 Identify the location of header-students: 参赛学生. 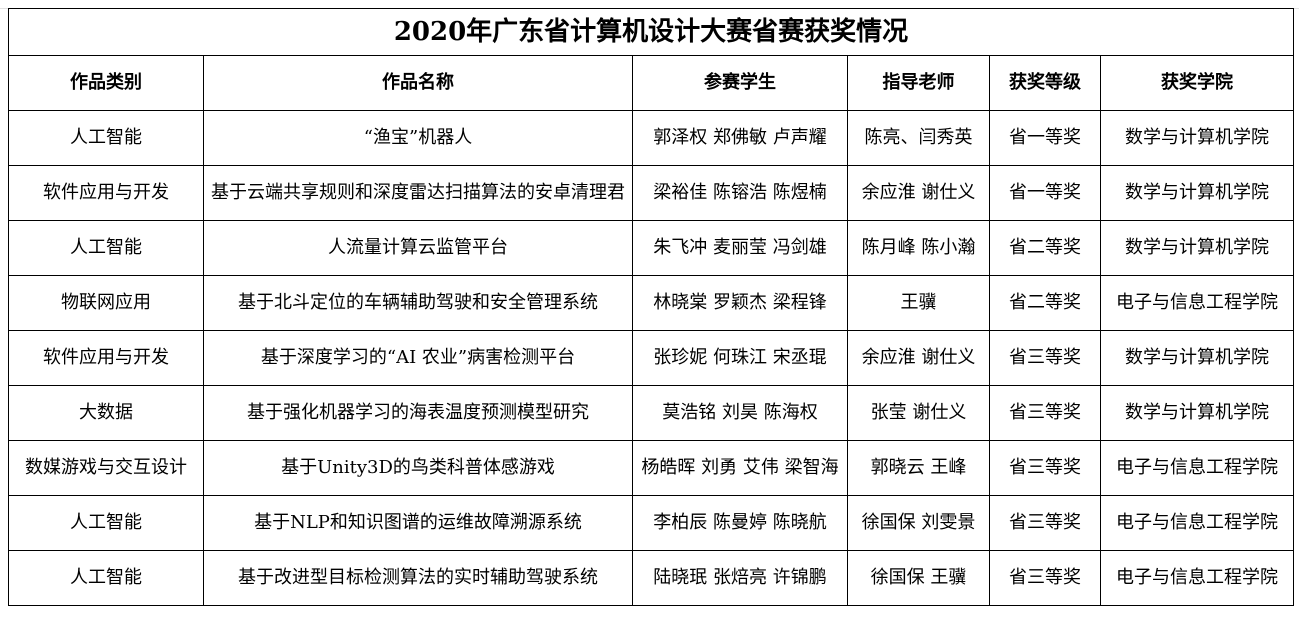
(740, 83).